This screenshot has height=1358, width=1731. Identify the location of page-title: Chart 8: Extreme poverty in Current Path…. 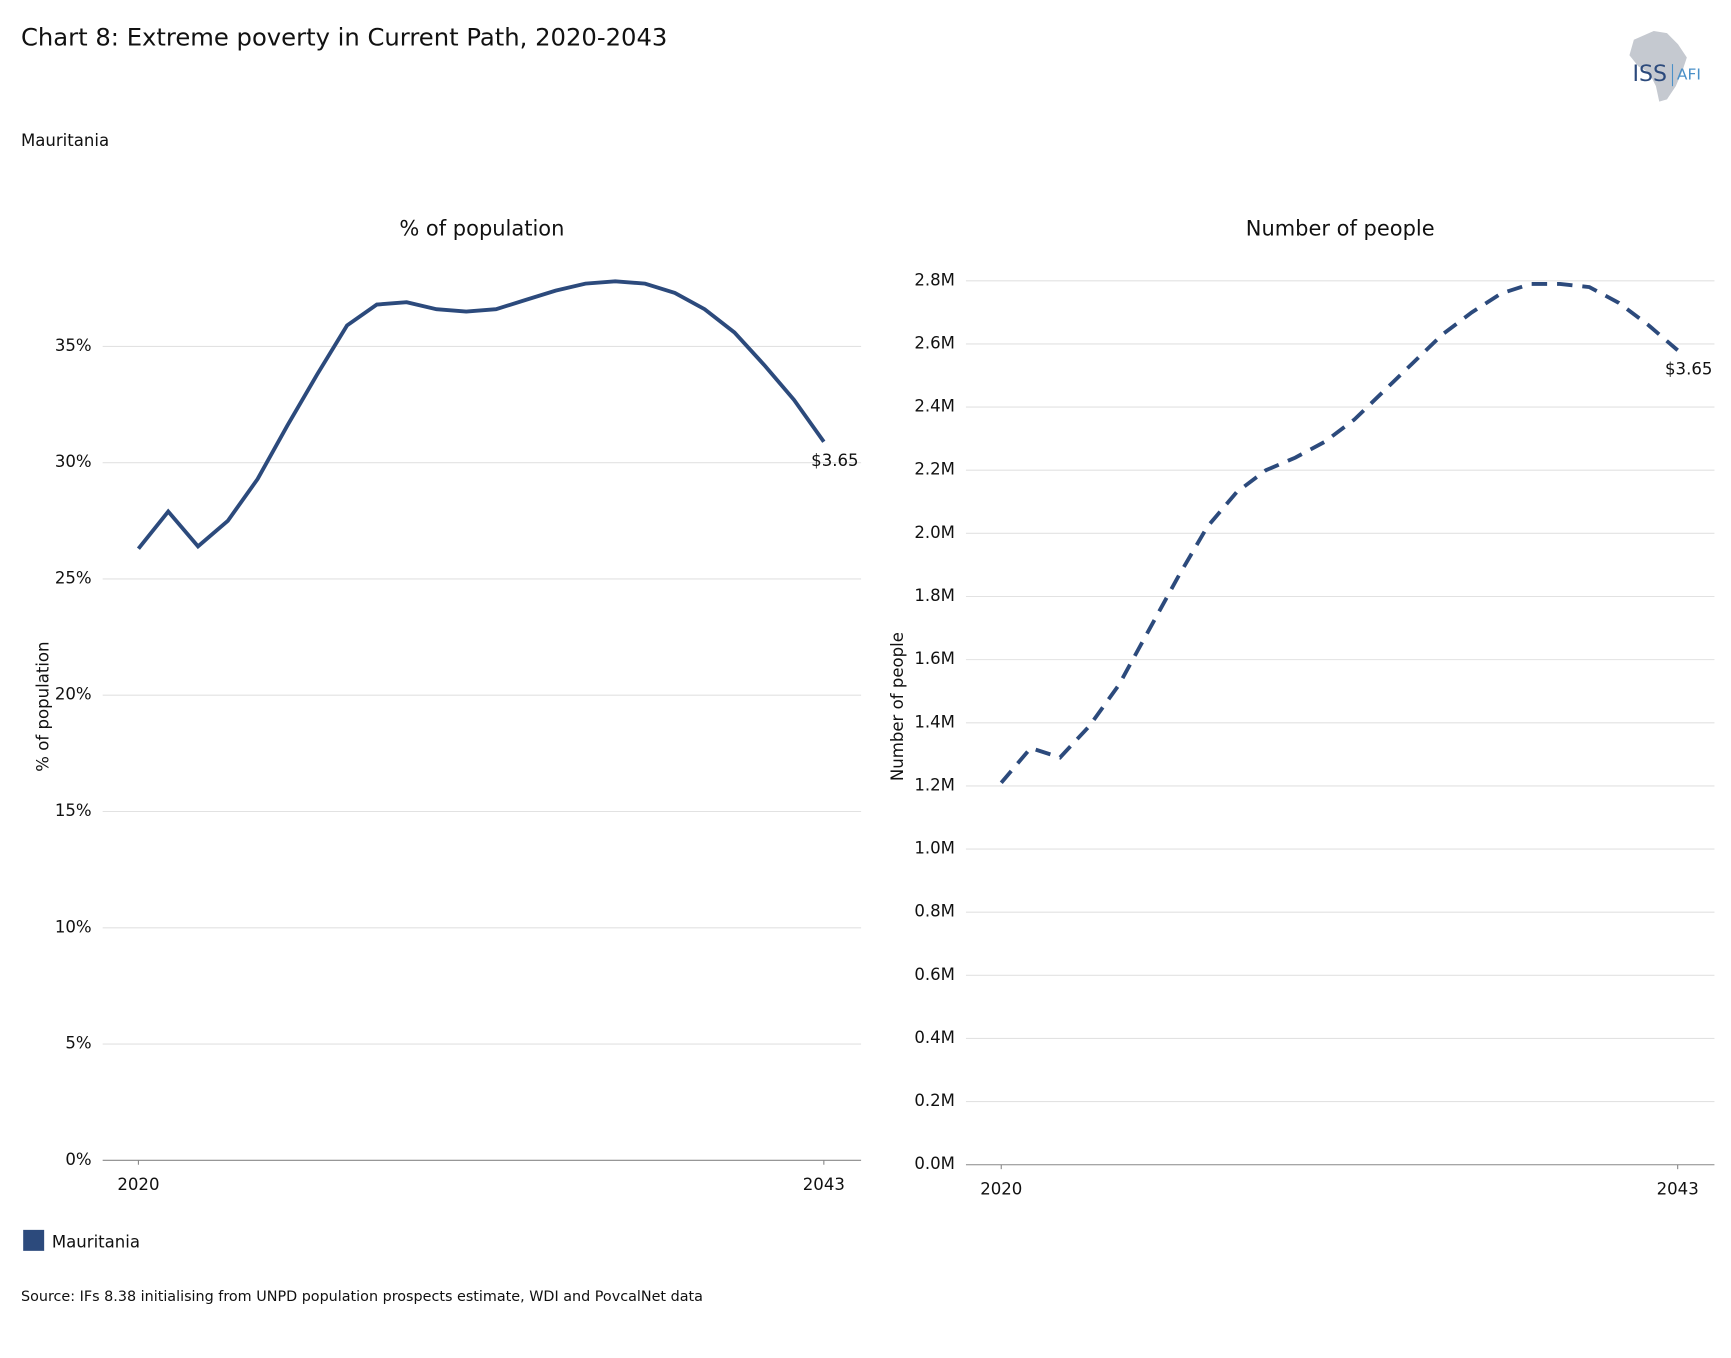
(344, 37).